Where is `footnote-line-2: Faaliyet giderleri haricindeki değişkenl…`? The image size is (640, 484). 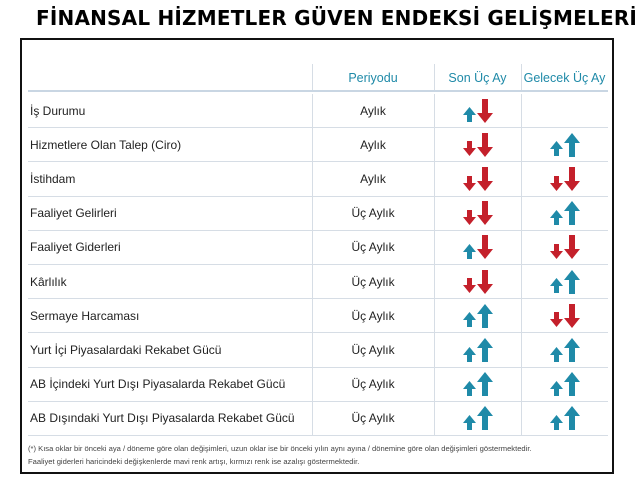 footnote-line-2: Faaliyet giderleri haricindeki değişkenl… is located at coordinates (194, 461).